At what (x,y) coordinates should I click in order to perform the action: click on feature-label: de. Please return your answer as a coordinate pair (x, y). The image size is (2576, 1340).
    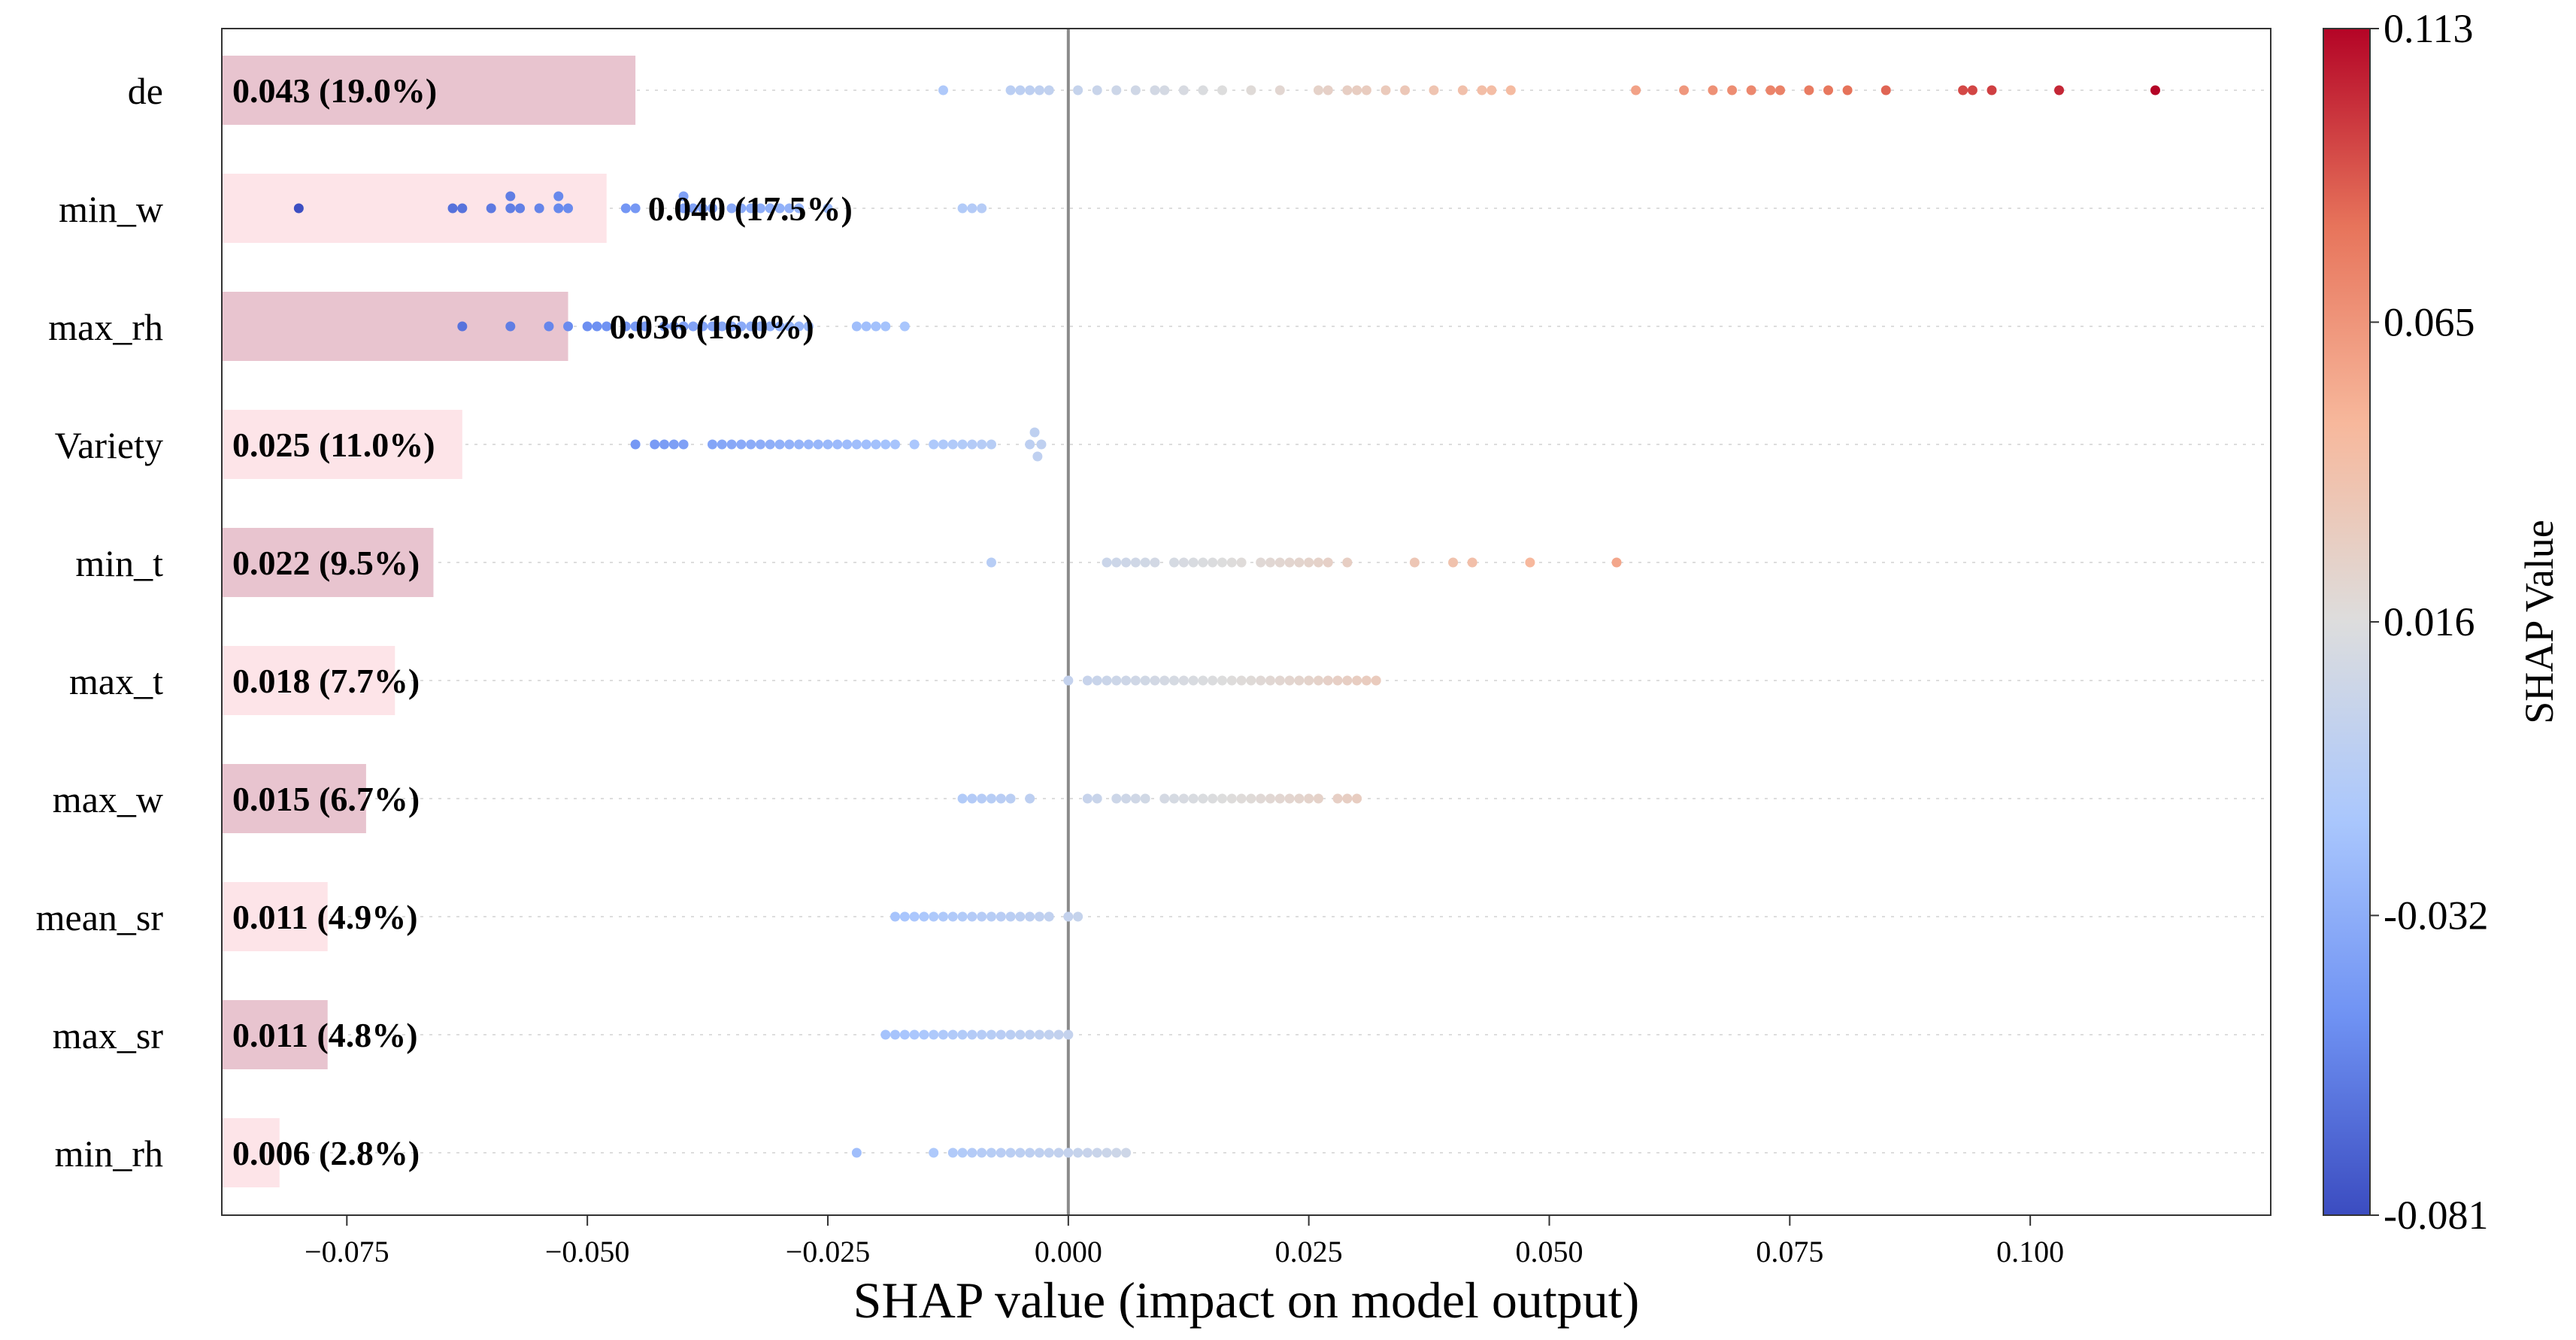
    Looking at the image, I should click on (145, 91).